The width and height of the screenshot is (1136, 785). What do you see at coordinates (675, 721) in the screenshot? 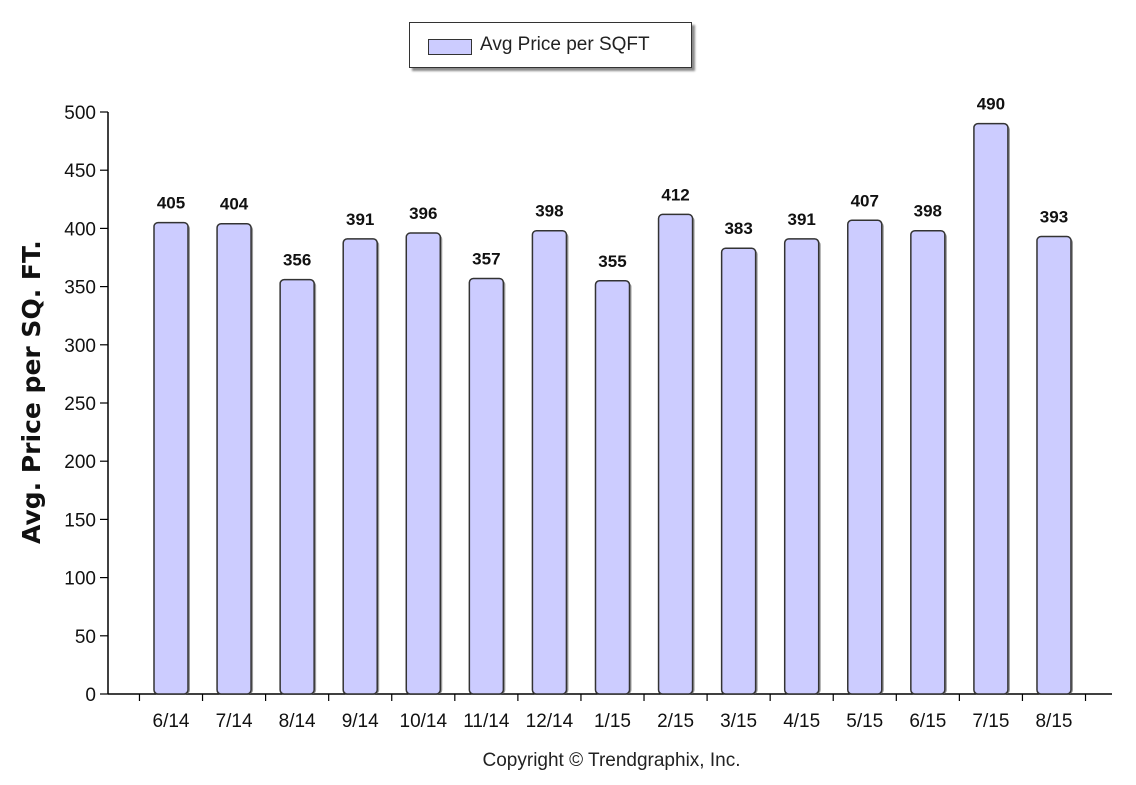
I see `x-tick-label: 2/15` at bounding box center [675, 721].